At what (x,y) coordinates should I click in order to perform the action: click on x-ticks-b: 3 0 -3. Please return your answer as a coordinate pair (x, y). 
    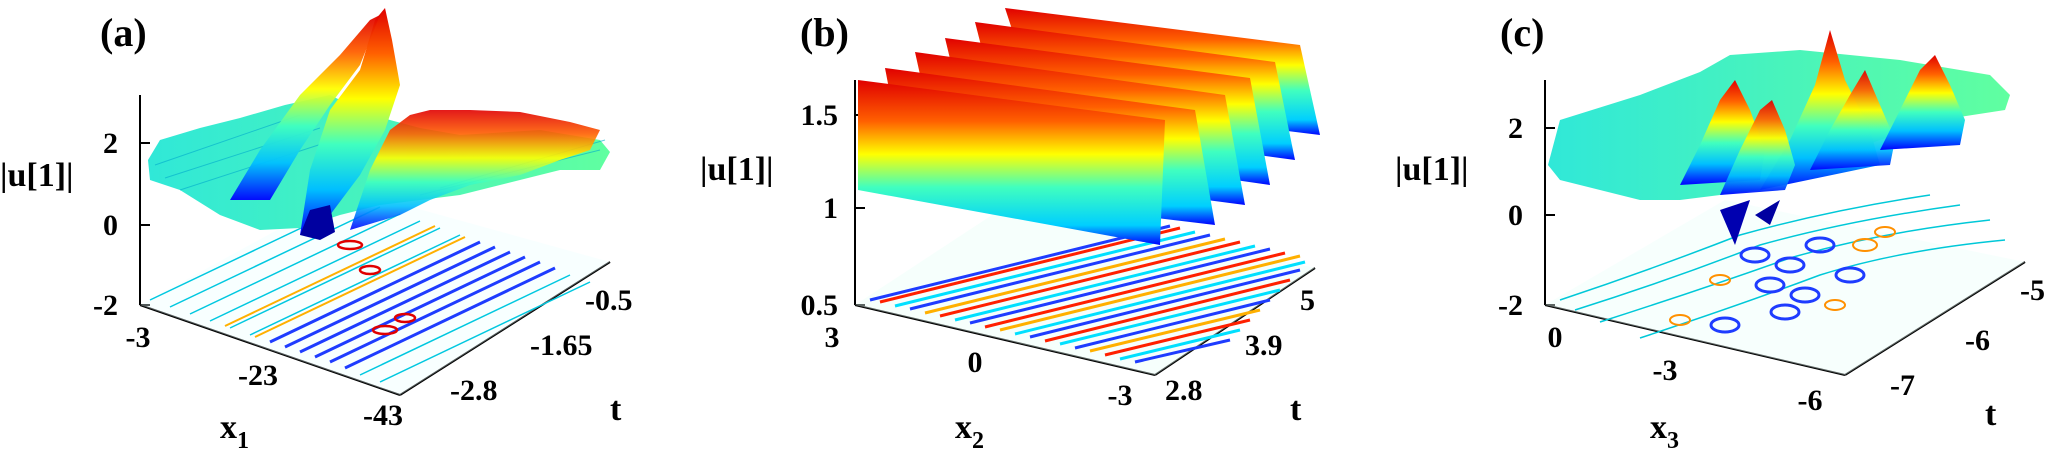
    Looking at the image, I should click on (979, 366).